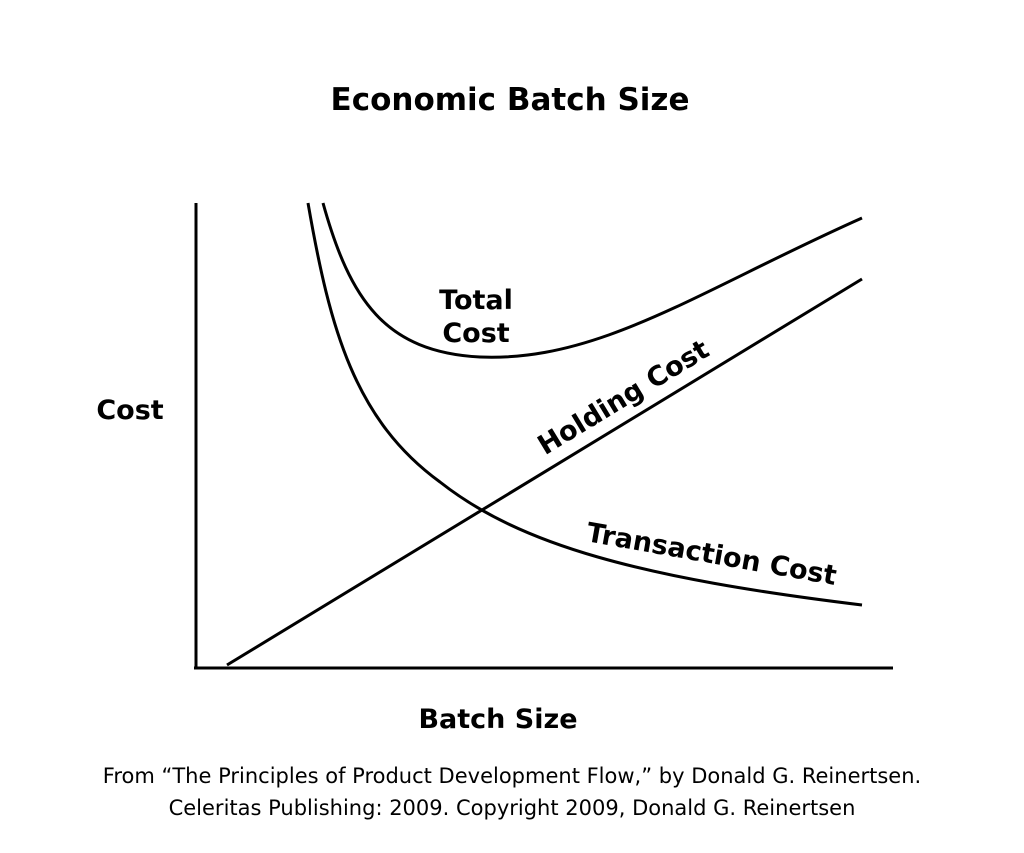 This screenshot has height=853, width=1024. I want to click on total-cost-curve, so click(592, 280).